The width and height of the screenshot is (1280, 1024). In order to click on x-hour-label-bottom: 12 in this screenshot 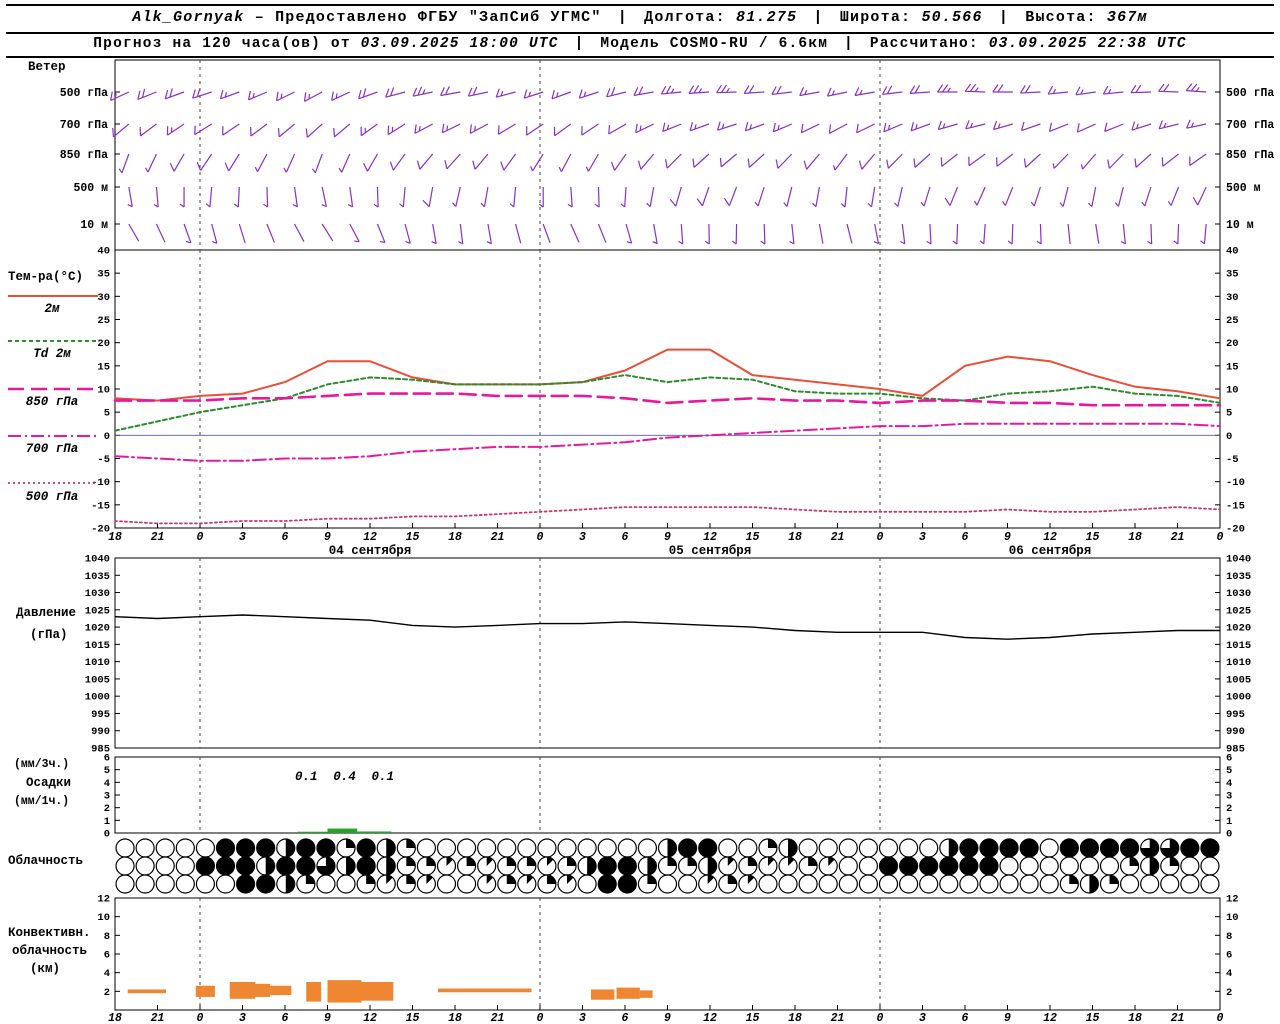, I will do `click(370, 1018)`.